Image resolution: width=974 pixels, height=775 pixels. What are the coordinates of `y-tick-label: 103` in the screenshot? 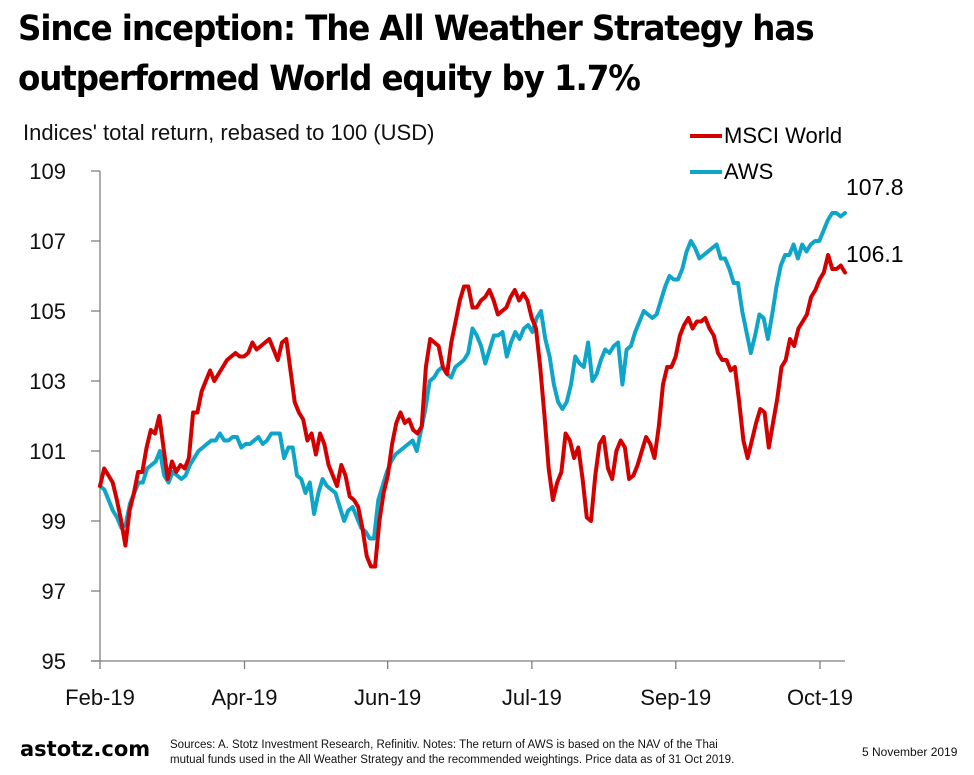 It's located at (47, 381).